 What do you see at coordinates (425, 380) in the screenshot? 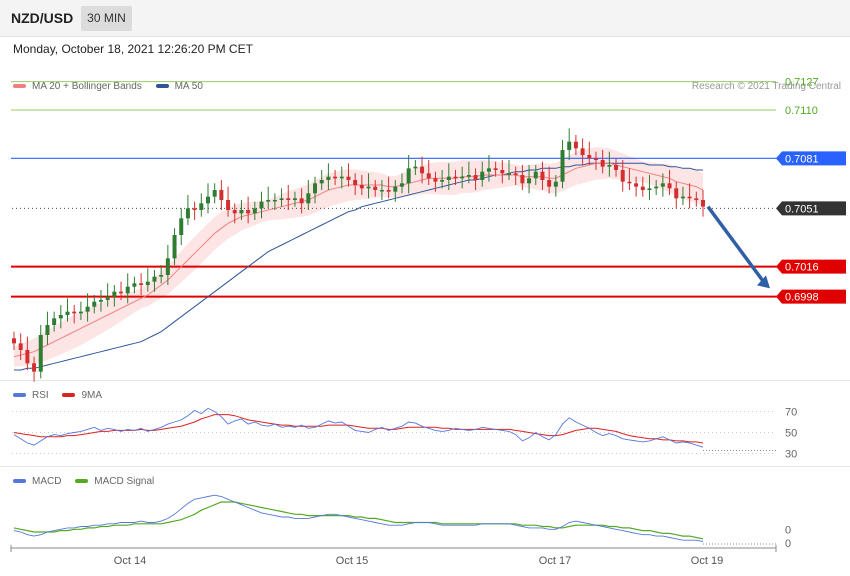
I see `panel-divider` at bounding box center [425, 380].